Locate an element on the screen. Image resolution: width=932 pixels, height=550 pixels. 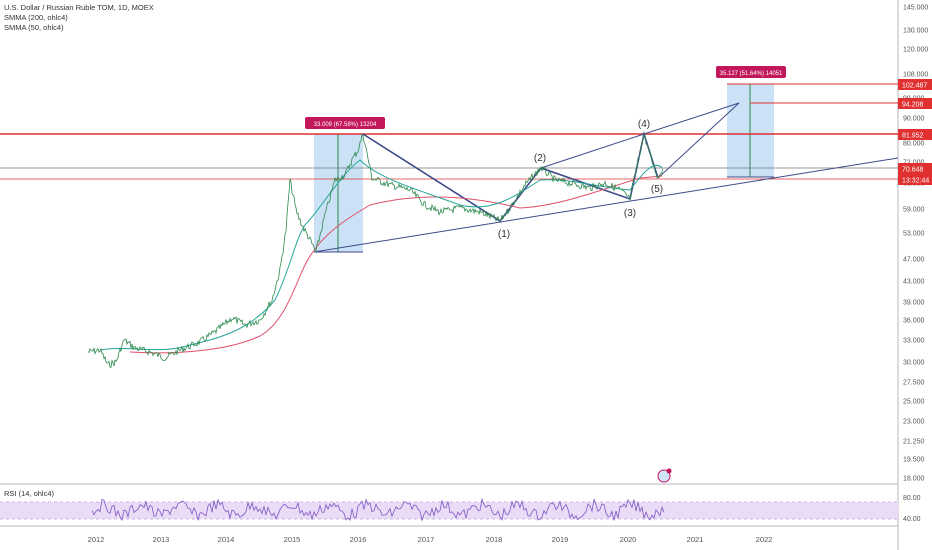
measure-tag-right-text: 35.127 (51.64%) 14051 is located at coordinates (751, 74).